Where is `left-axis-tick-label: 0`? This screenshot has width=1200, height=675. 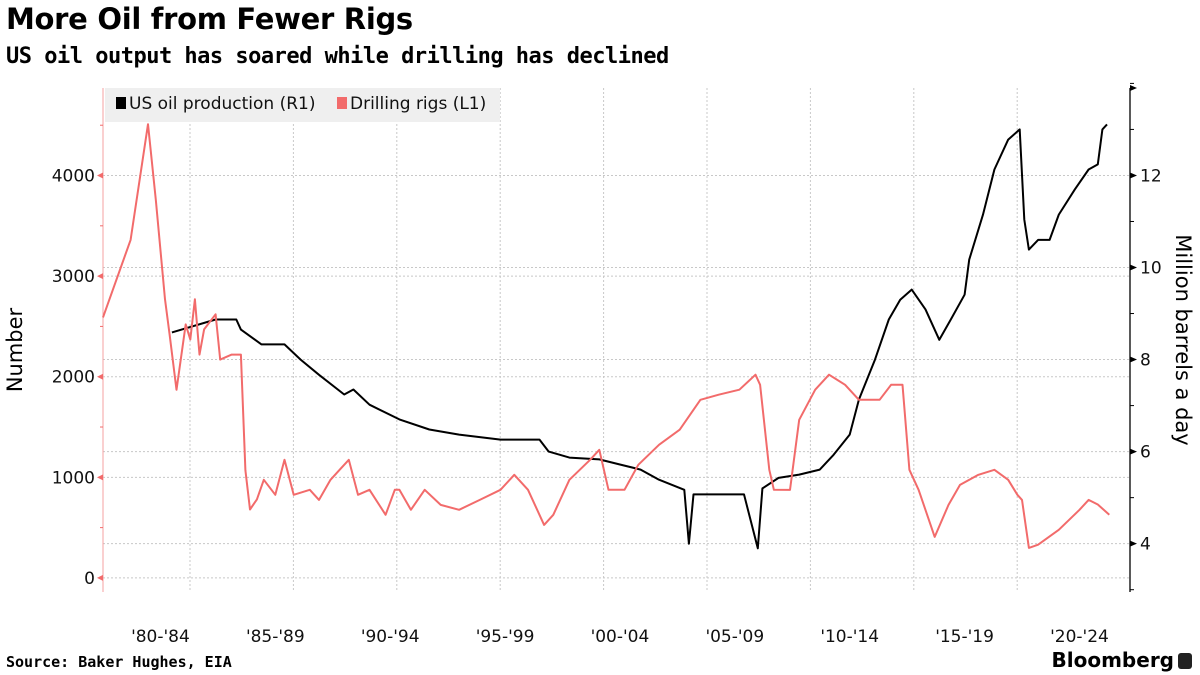 left-axis-tick-label: 0 is located at coordinates (89, 579).